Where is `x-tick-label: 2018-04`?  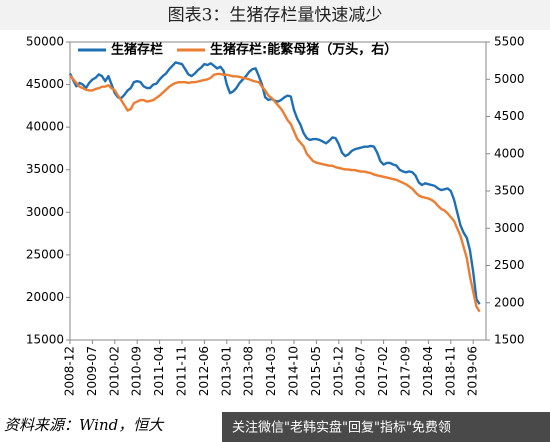 x-tick-label: 2018-04 is located at coordinates (428, 371).